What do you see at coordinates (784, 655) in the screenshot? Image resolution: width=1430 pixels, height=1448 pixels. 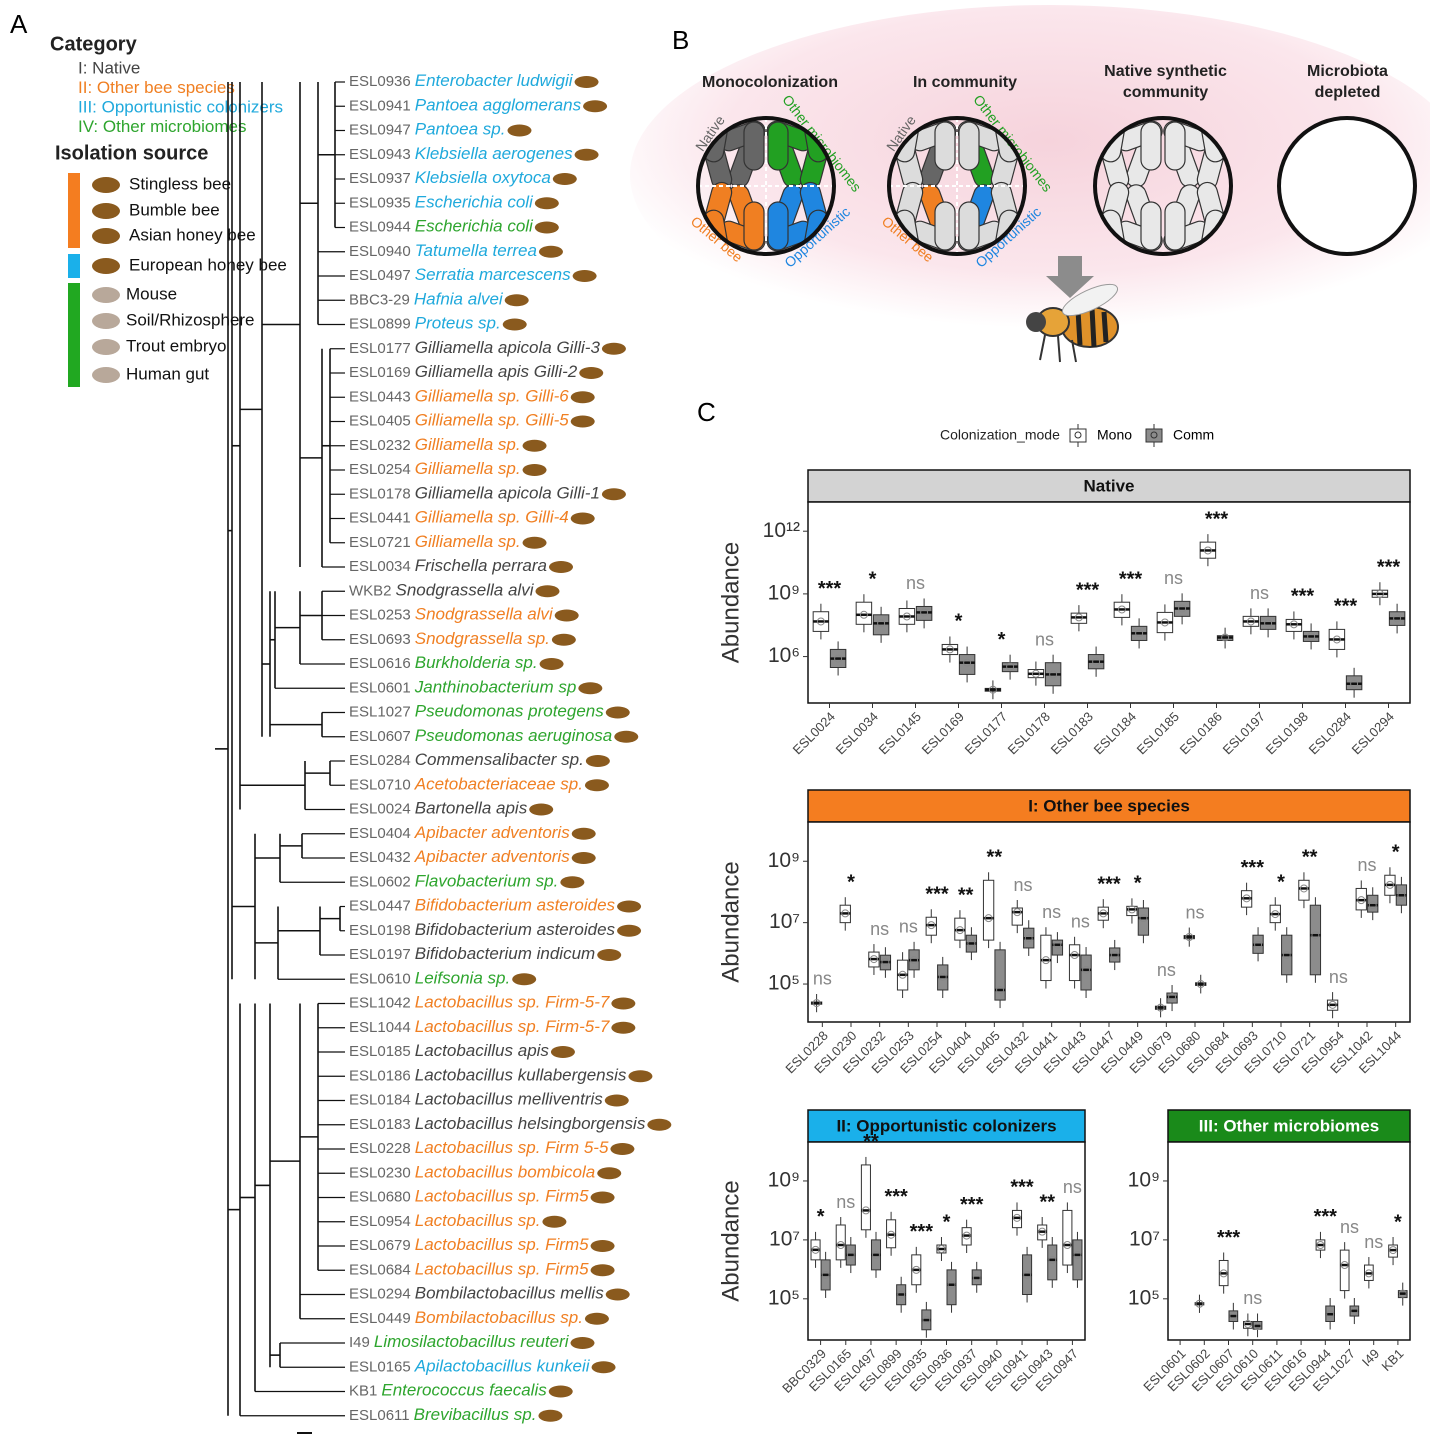 I see `y-tick-label: 10⁶` at bounding box center [784, 655].